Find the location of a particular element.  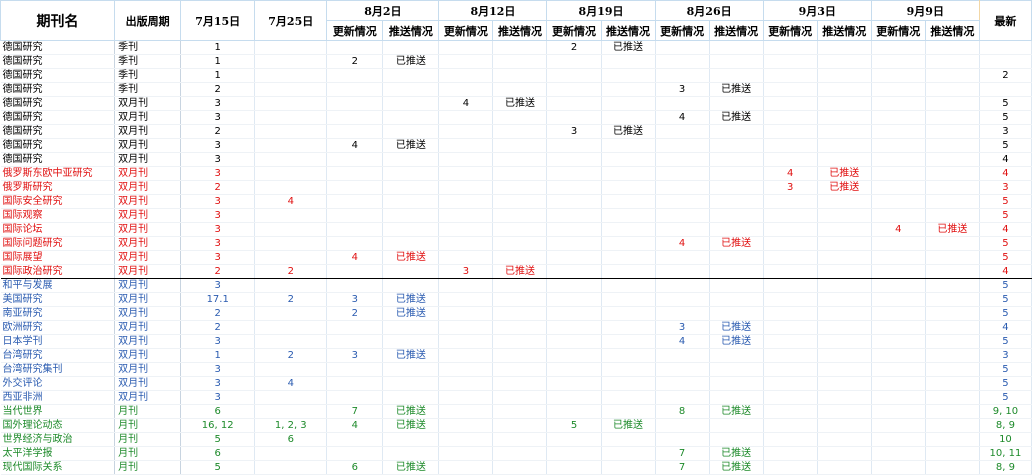

jul15-cell: 1 is located at coordinates (218, 47).